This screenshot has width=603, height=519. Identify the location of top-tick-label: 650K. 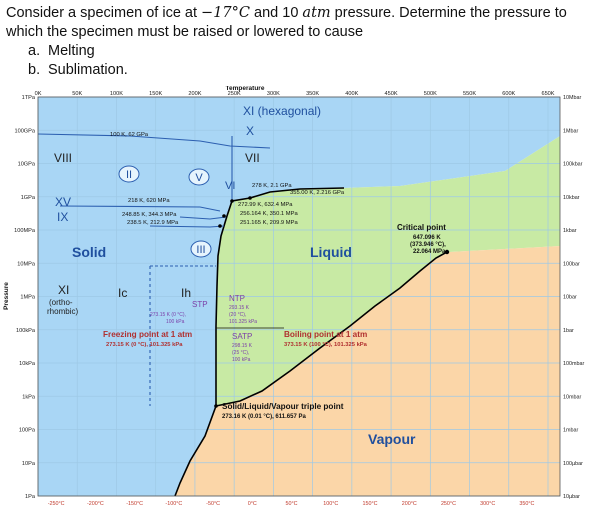
(547, 94).